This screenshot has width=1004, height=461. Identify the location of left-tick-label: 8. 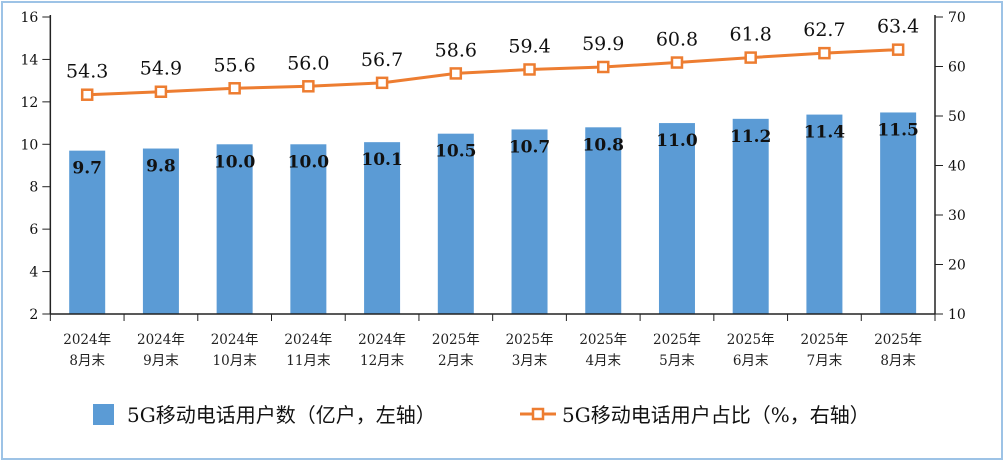
(33, 188).